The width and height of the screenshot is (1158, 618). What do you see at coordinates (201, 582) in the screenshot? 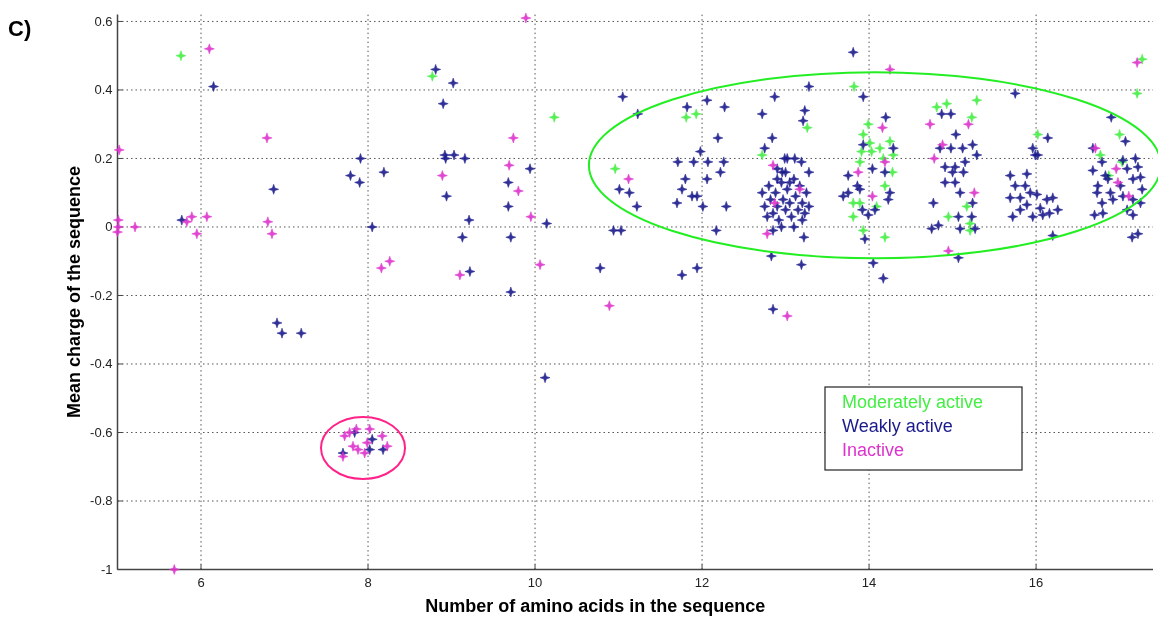
I see `x-tick-label: 6` at bounding box center [201, 582].